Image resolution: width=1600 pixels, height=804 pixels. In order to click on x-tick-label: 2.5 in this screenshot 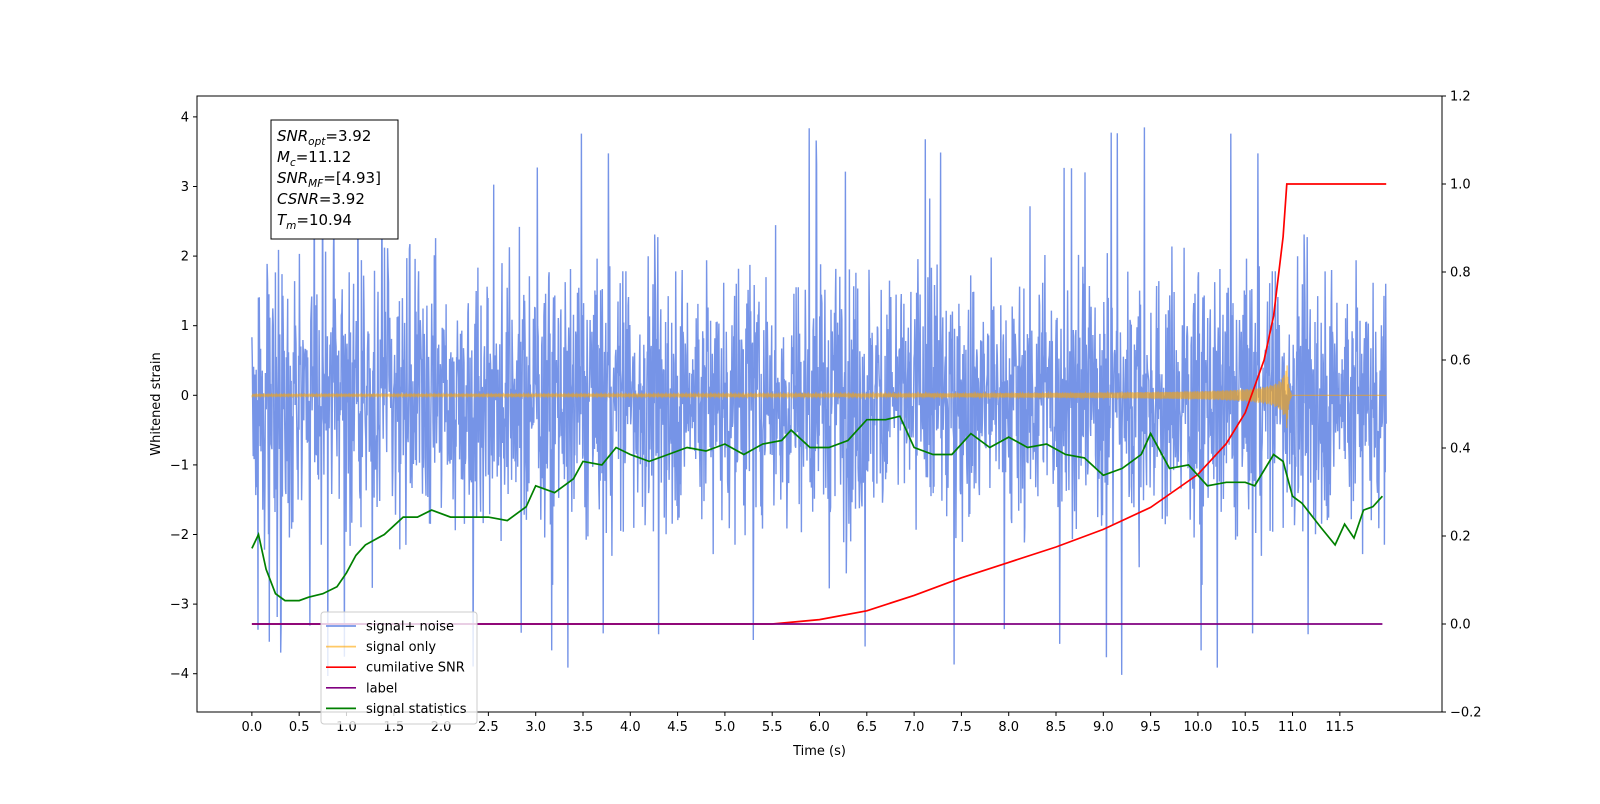, I will do `click(488, 727)`.